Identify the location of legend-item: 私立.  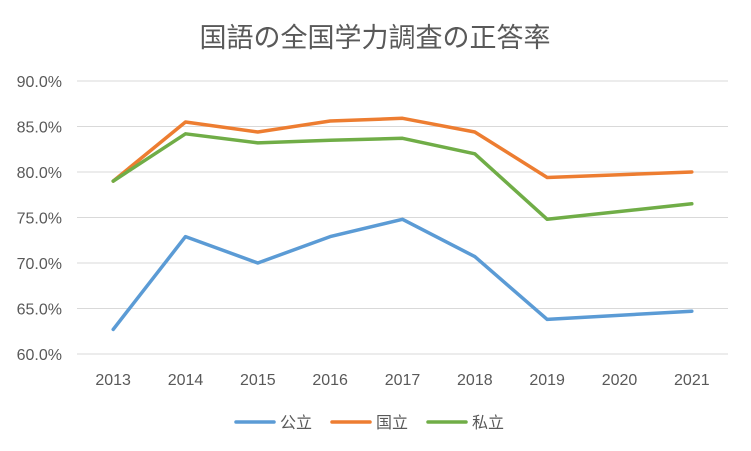
(465, 422).